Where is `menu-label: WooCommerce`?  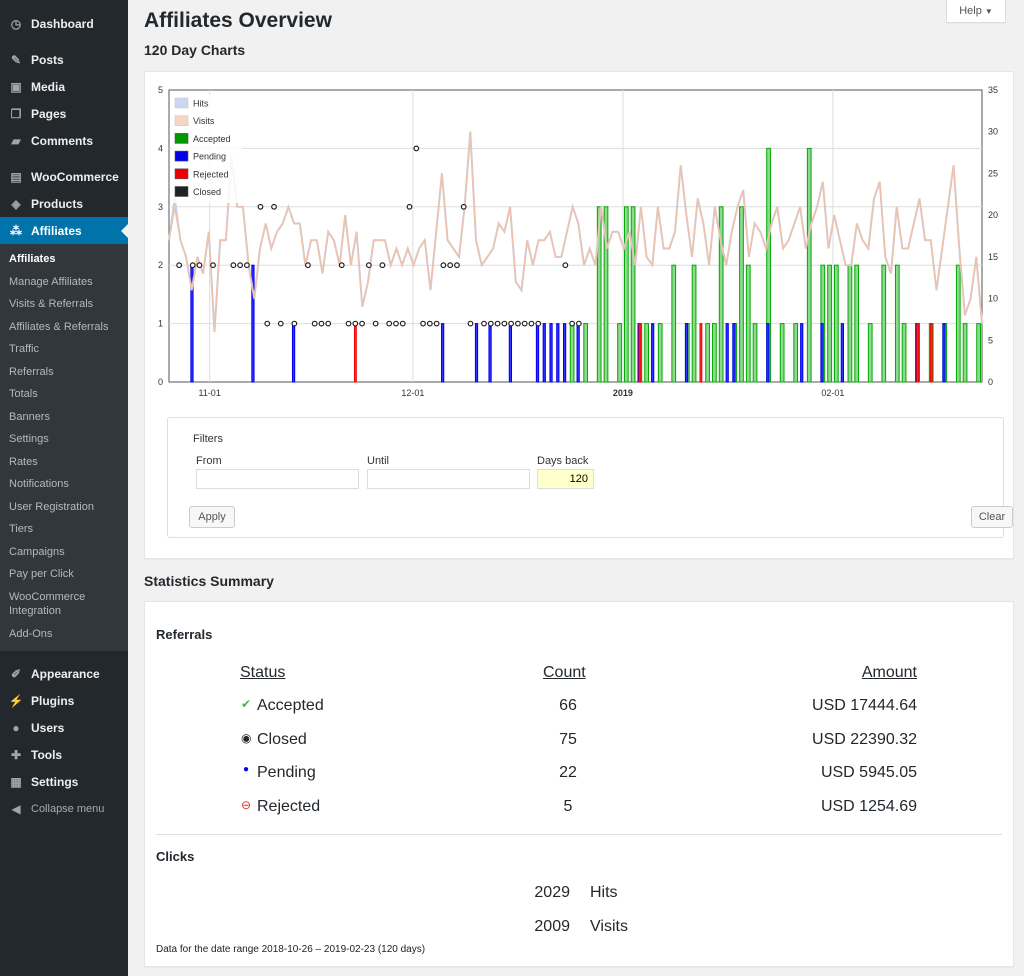
menu-label: WooCommerce is located at coordinates (75, 176).